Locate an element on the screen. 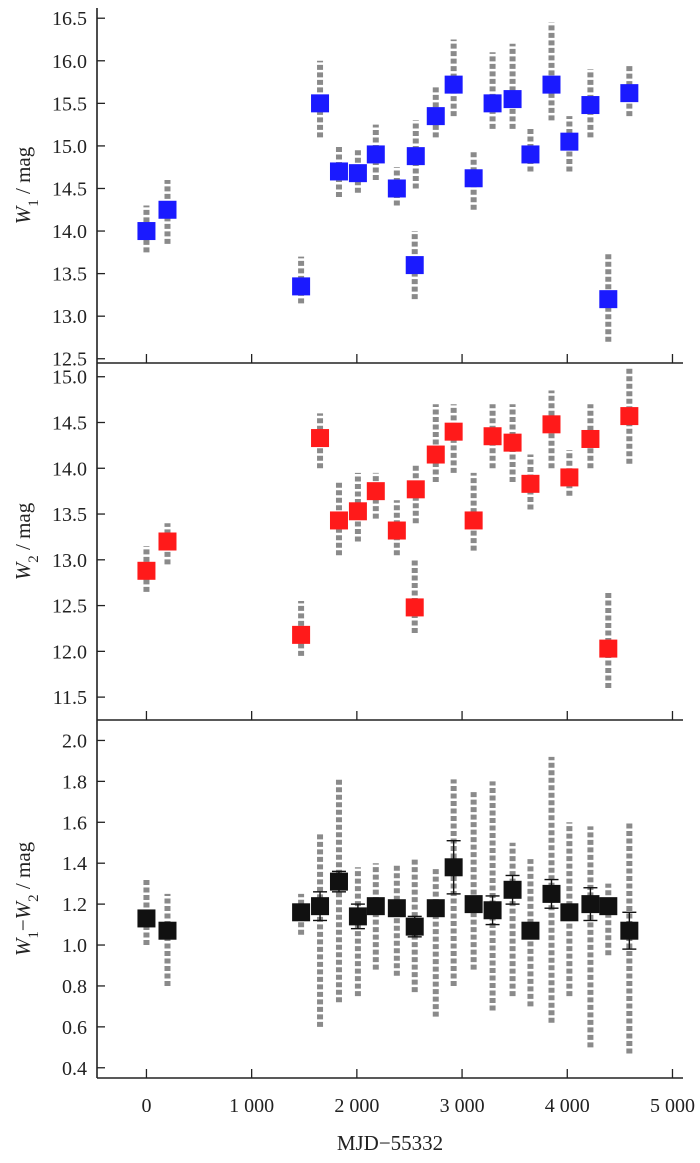 The width and height of the screenshot is (700, 1163). x-tick-label: 4 000 is located at coordinates (567, 1106).